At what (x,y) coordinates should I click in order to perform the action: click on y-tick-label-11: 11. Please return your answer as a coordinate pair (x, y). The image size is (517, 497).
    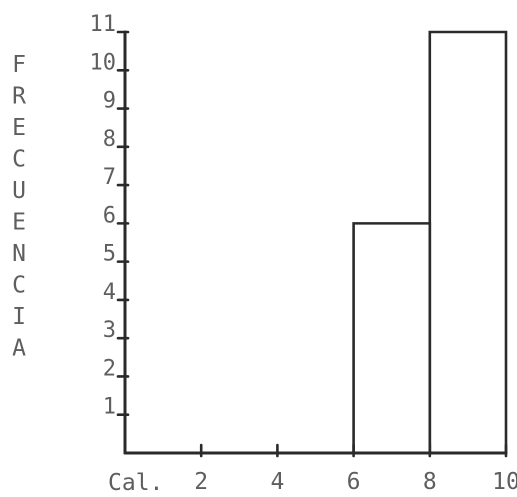
    Looking at the image, I should click on (103, 24).